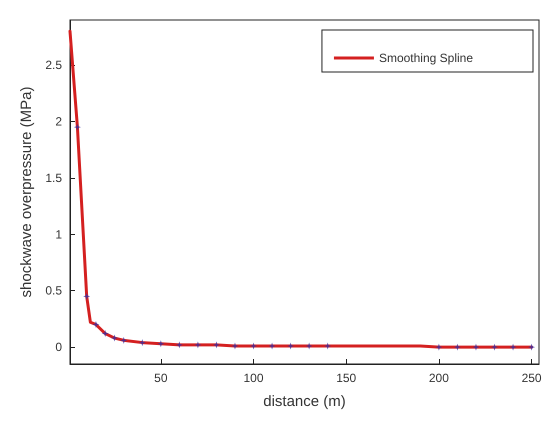  What do you see at coordinates (53, 291) in the screenshot?
I see `y-tick-label: 0.5` at bounding box center [53, 291].